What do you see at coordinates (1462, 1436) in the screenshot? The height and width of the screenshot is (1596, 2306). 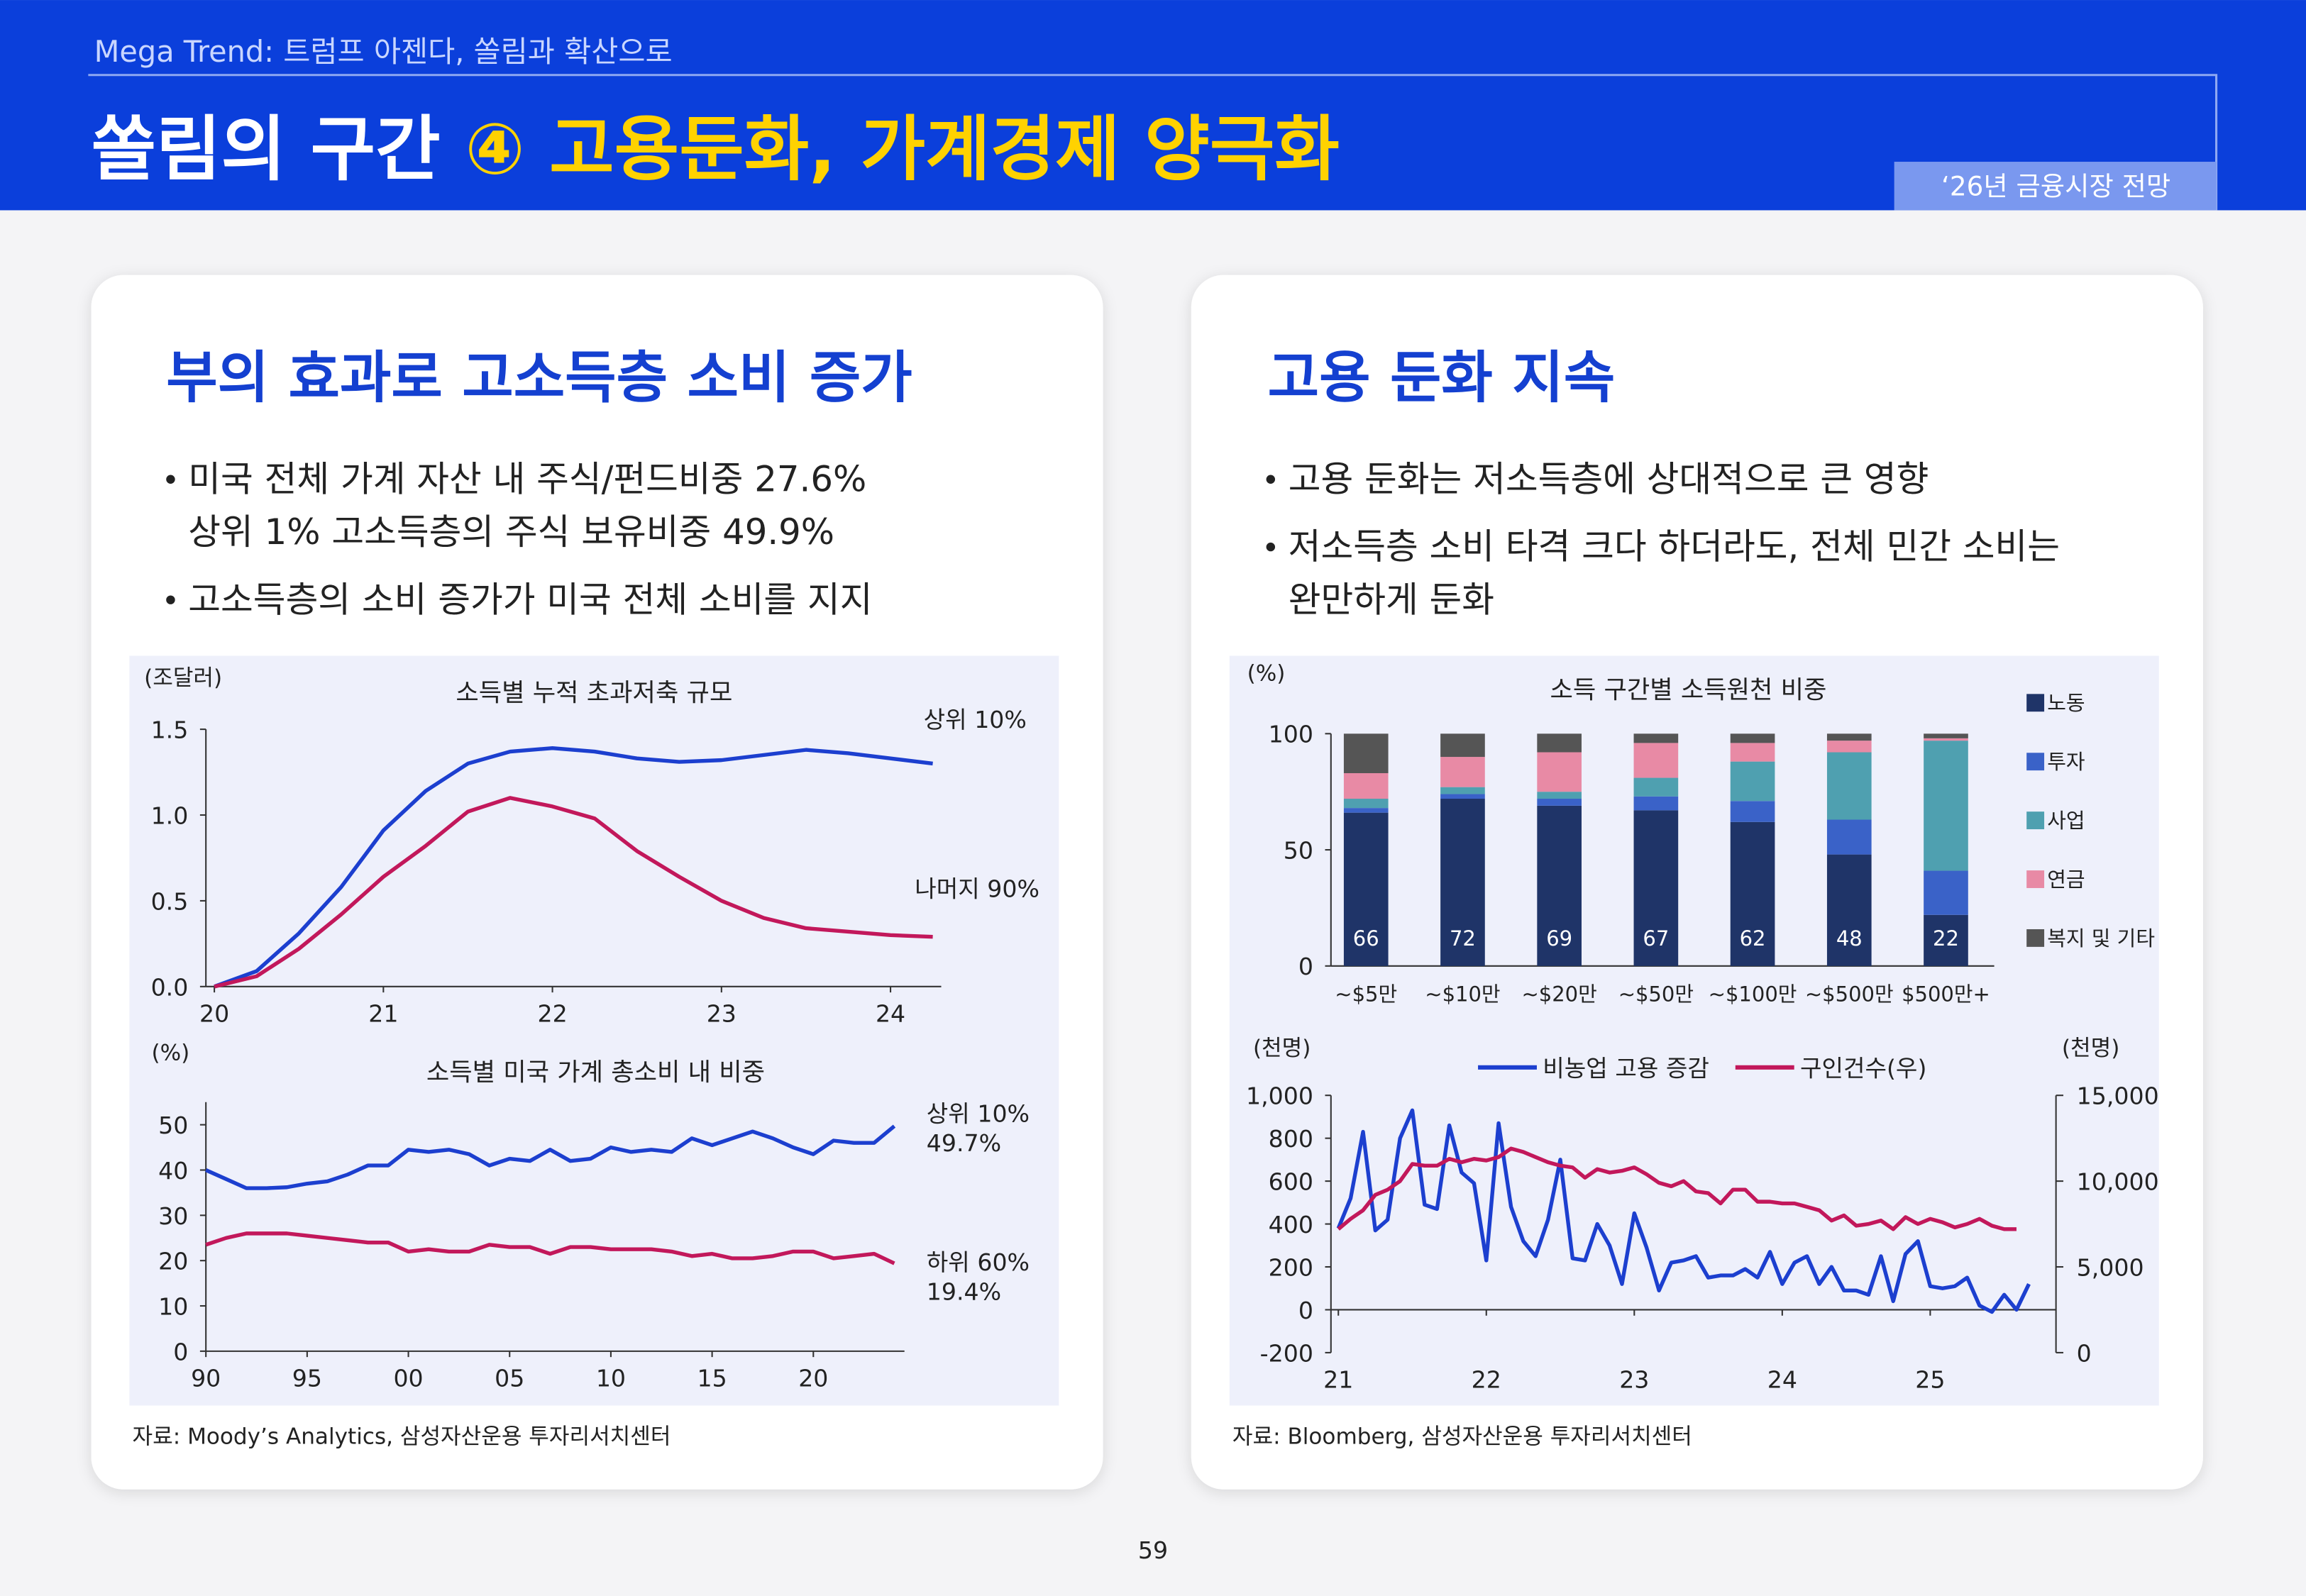 I see `source: 자료: Bloomberg, 삼성자산운용 투자리서치센터` at bounding box center [1462, 1436].